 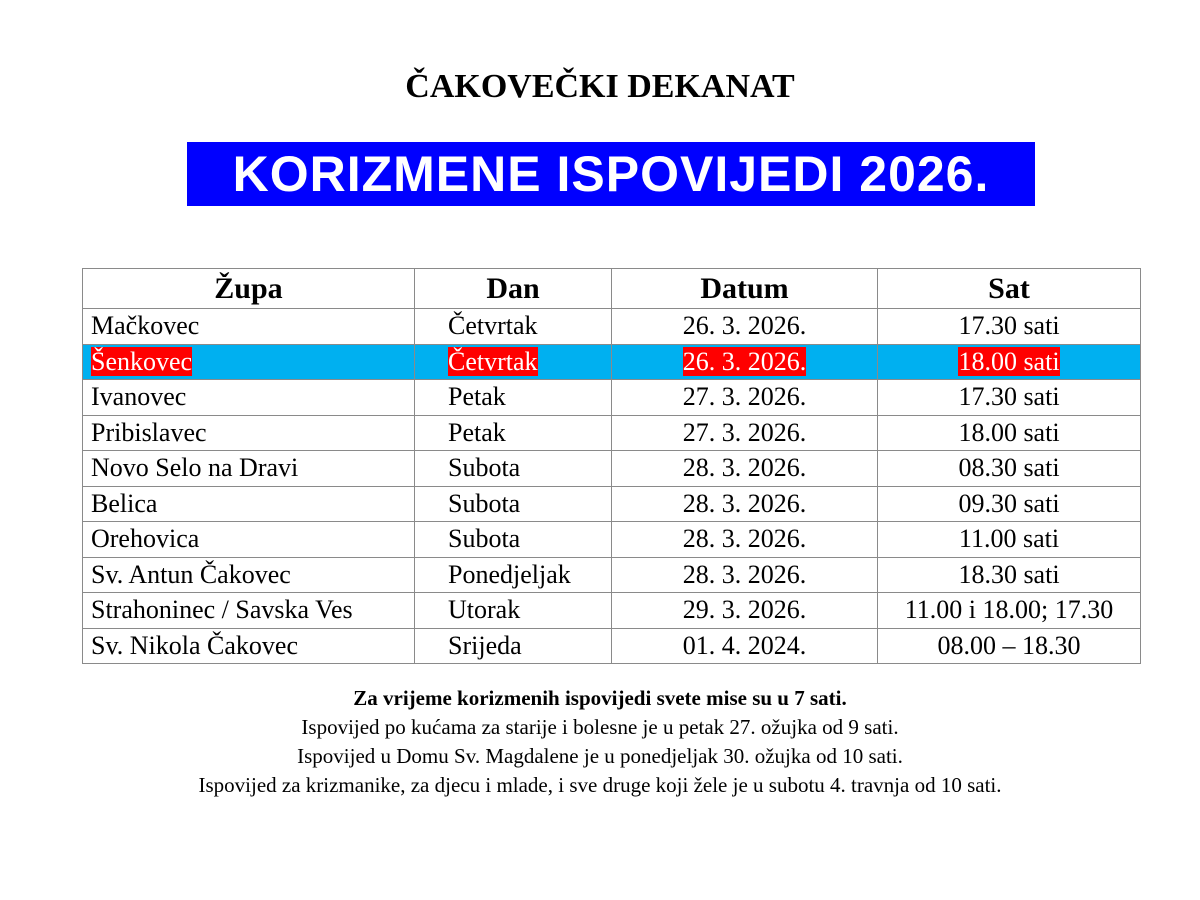 I want to click on cell-time: 09.30 sati, so click(x=1009, y=503).